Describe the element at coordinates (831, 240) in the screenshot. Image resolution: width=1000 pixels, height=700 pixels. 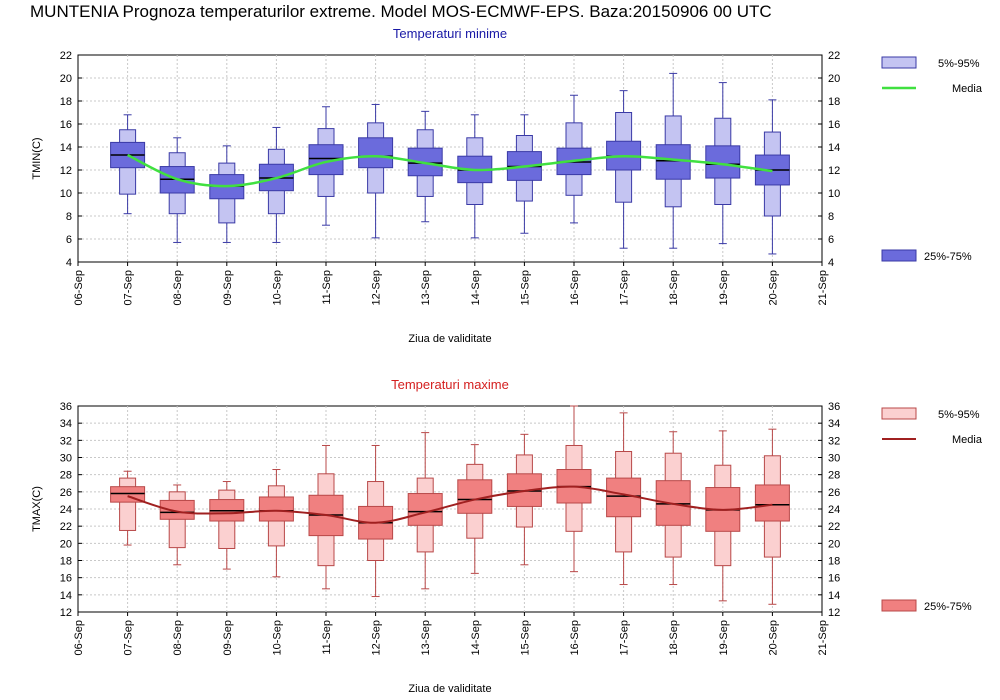
I see `y-tick-label-right: 6` at that location.